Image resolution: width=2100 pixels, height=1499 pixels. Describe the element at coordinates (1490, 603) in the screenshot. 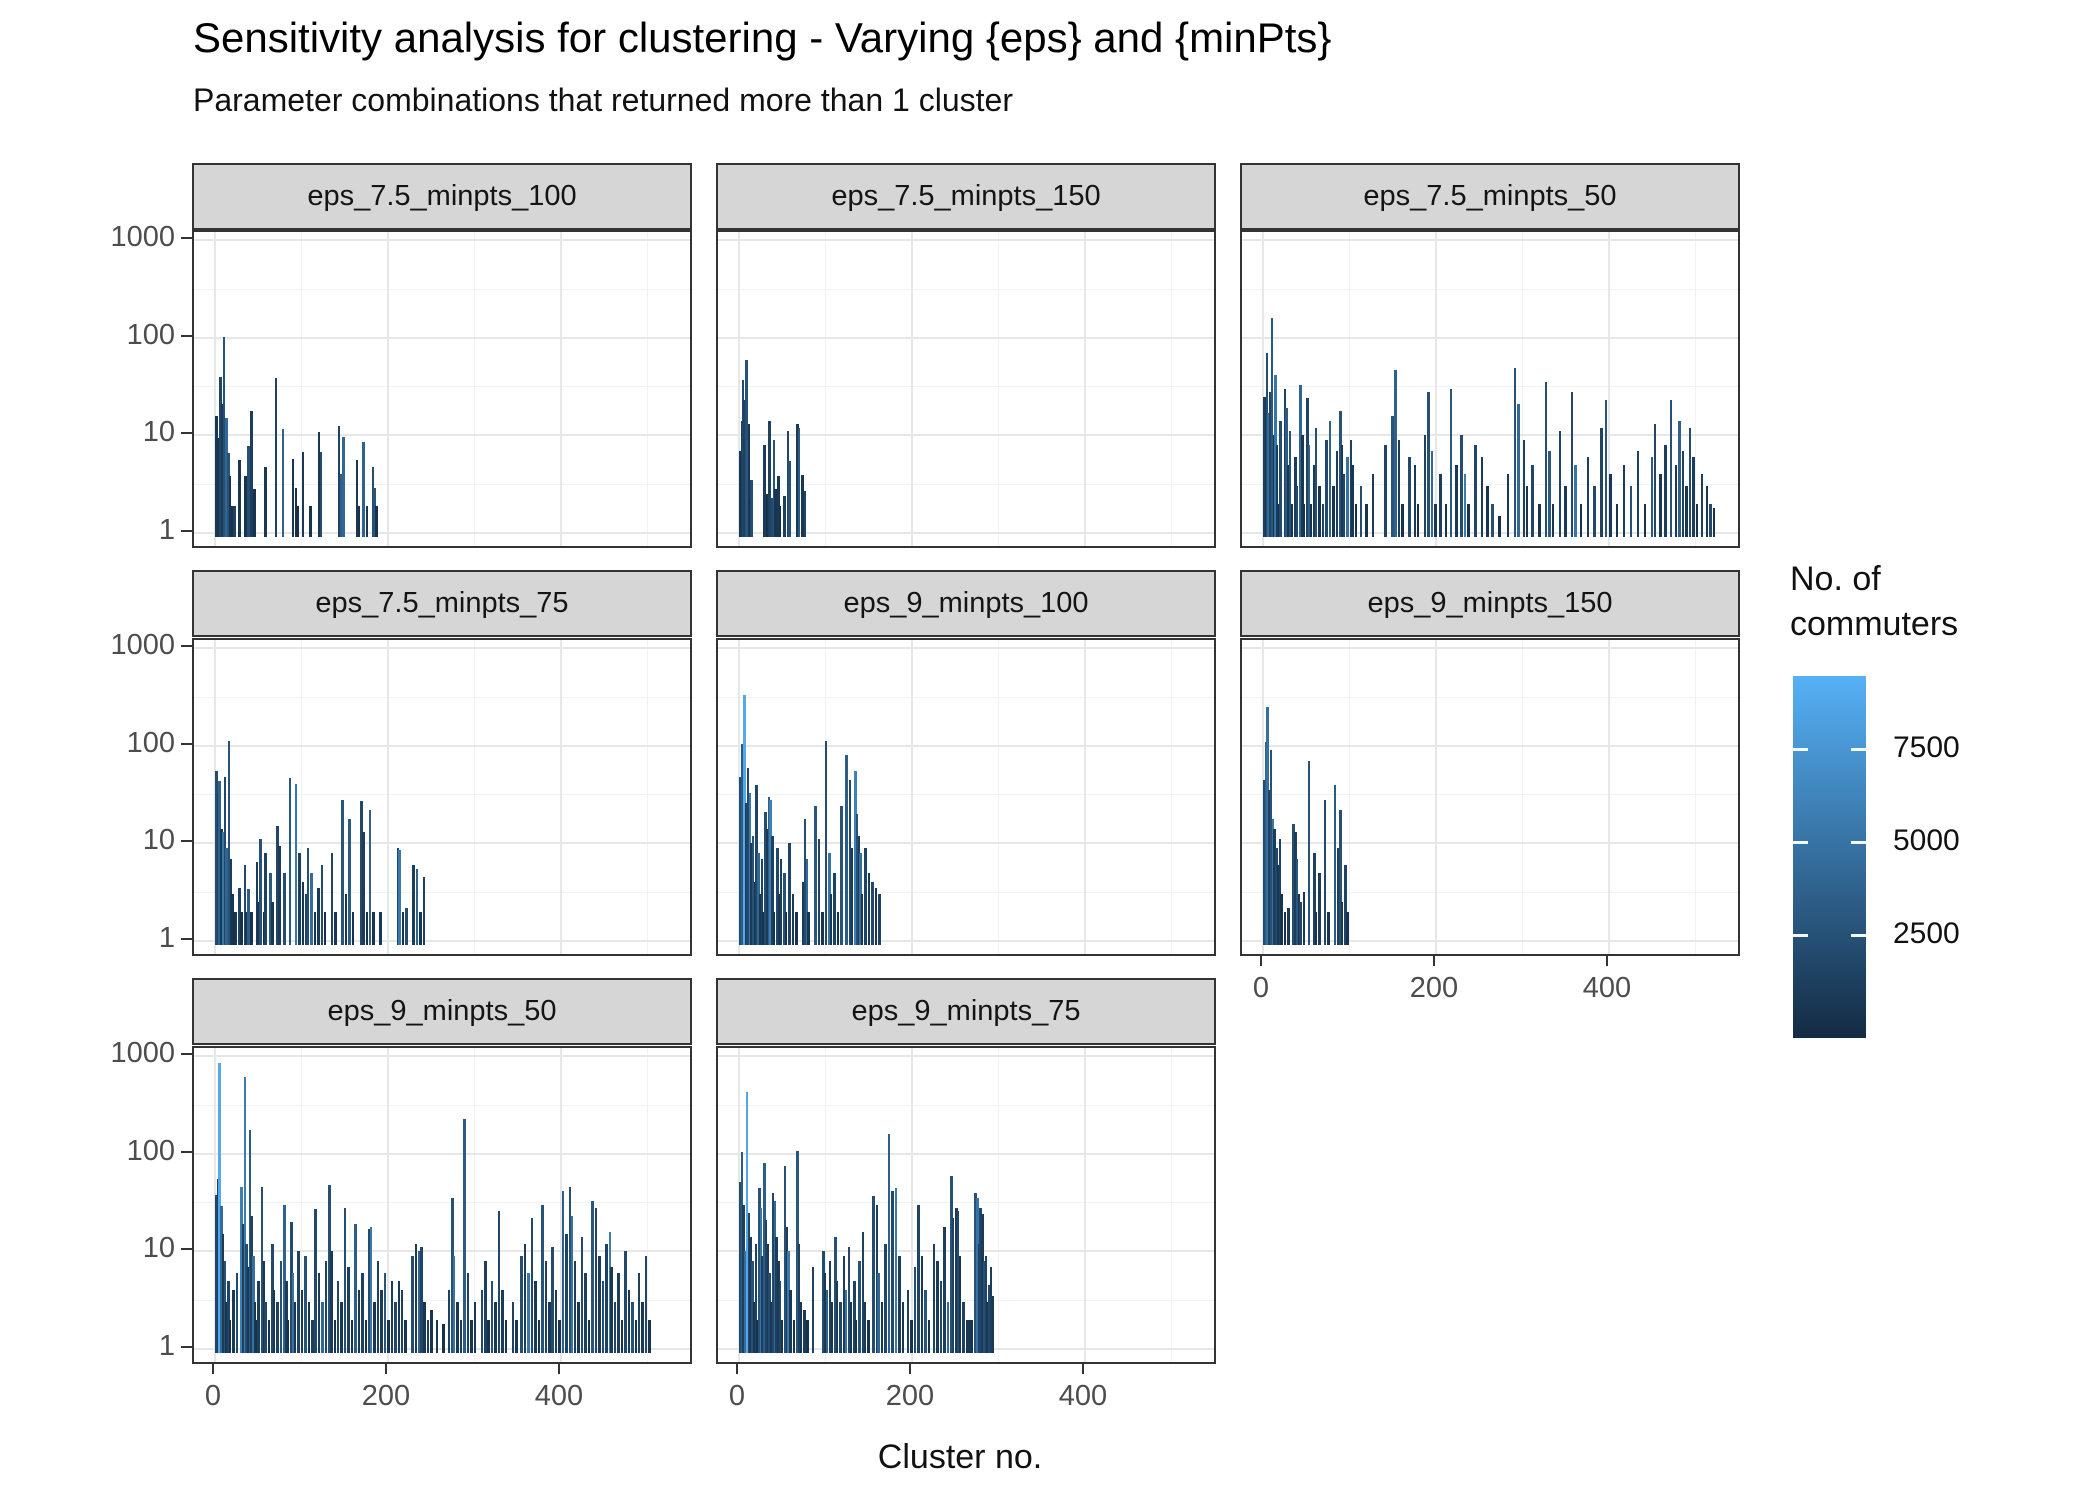

I see `facet-strip: eps_9_minpts_150` at that location.